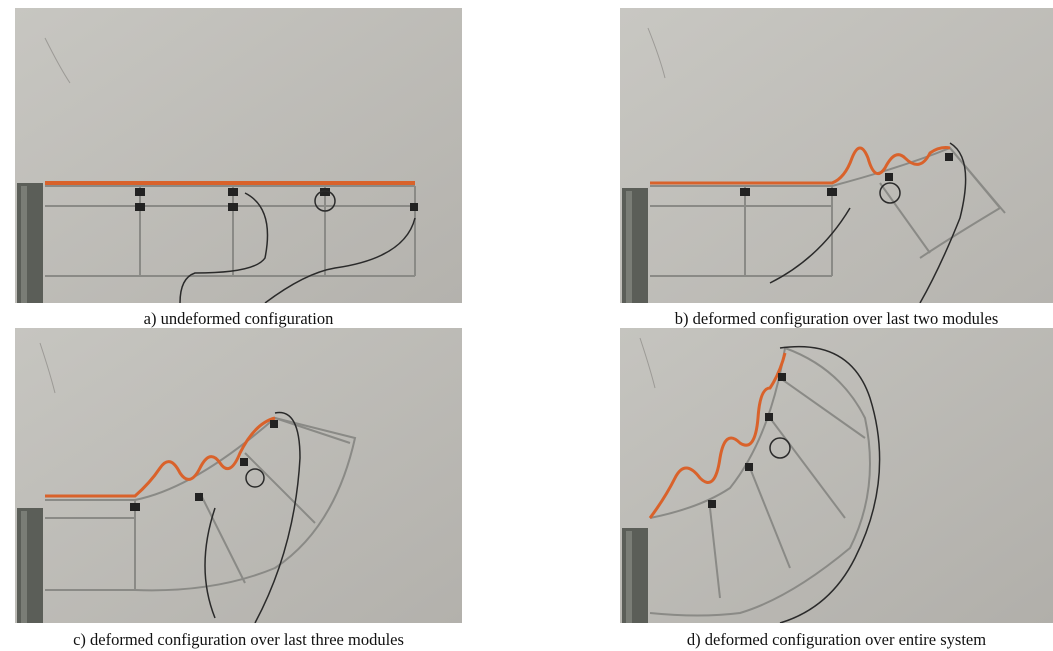 The image size is (1053, 651). Describe the element at coordinates (238, 318) in the screenshot. I see `caption-panel-a: a) undeformed configuration` at that location.